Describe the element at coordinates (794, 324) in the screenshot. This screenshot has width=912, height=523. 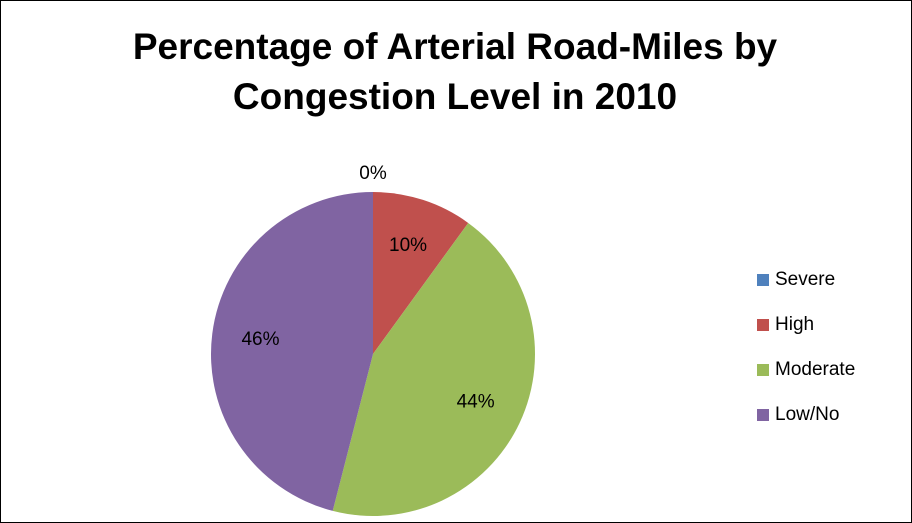
I see `legend-label: High` at that location.